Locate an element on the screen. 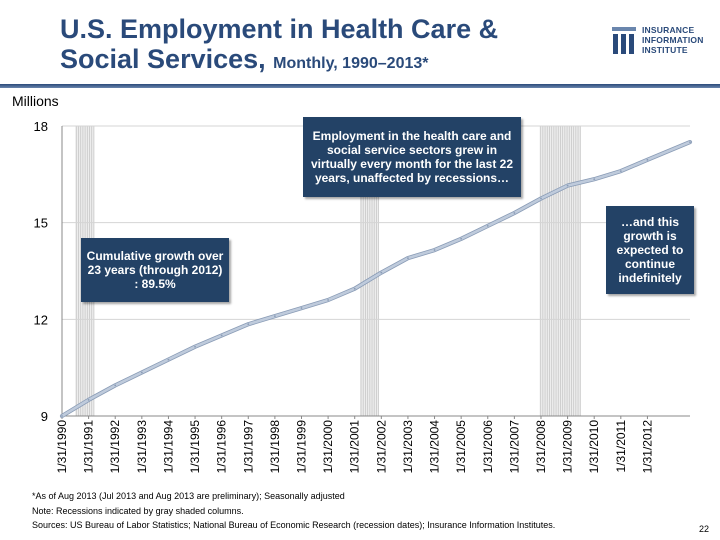 Image resolution: width=720 pixels, height=540 pixels. x-tick-label-18: 1/31/2008 is located at coordinates (541, 447).